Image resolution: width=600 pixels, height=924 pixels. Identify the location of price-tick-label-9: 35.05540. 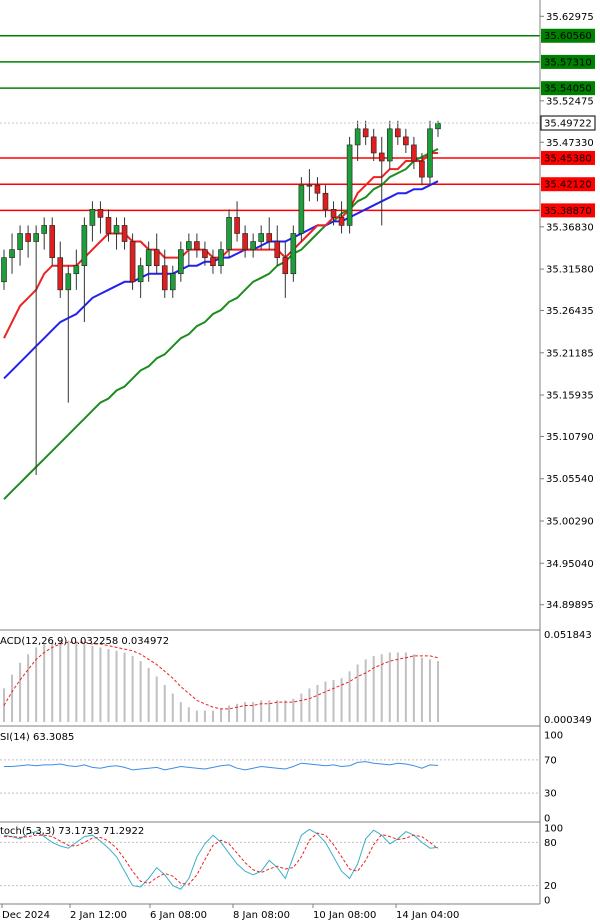
(570, 479).